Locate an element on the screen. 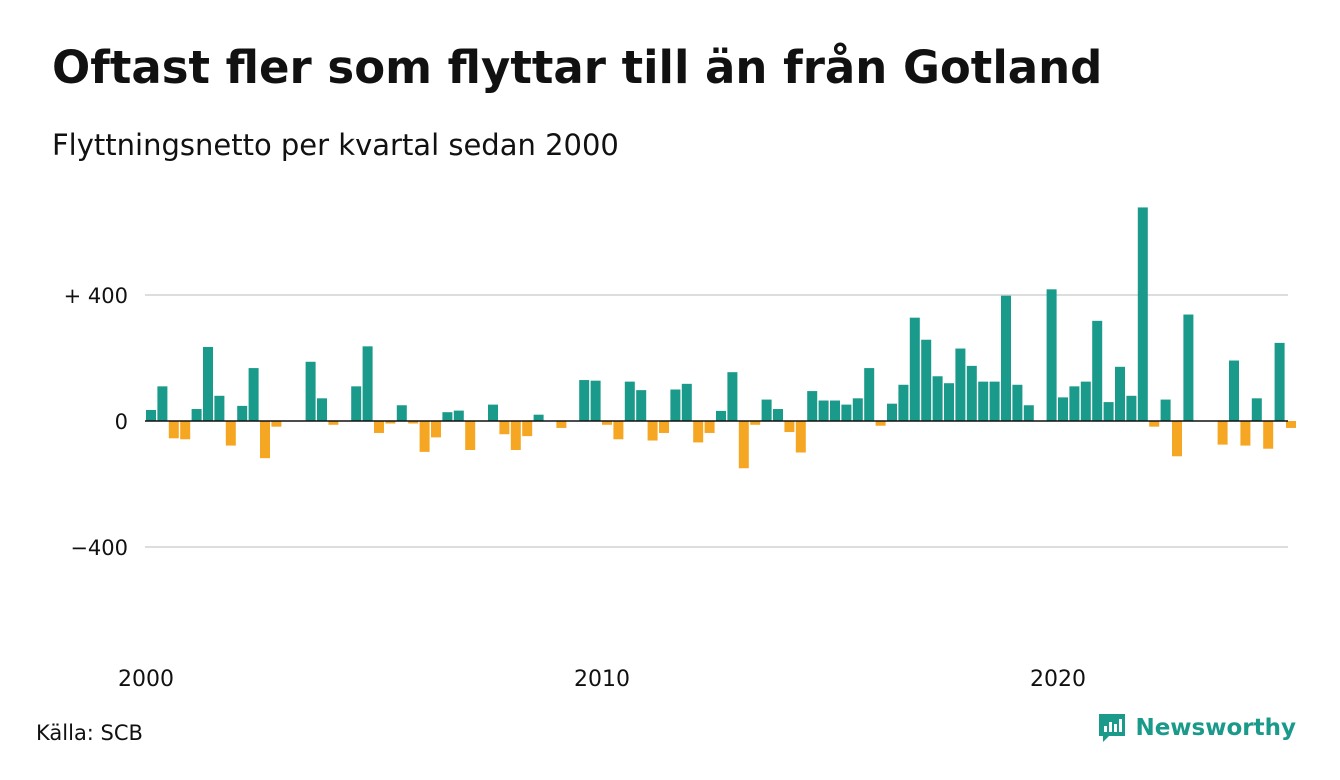  newsworthy-logo-icon is located at coordinates (1112, 728).